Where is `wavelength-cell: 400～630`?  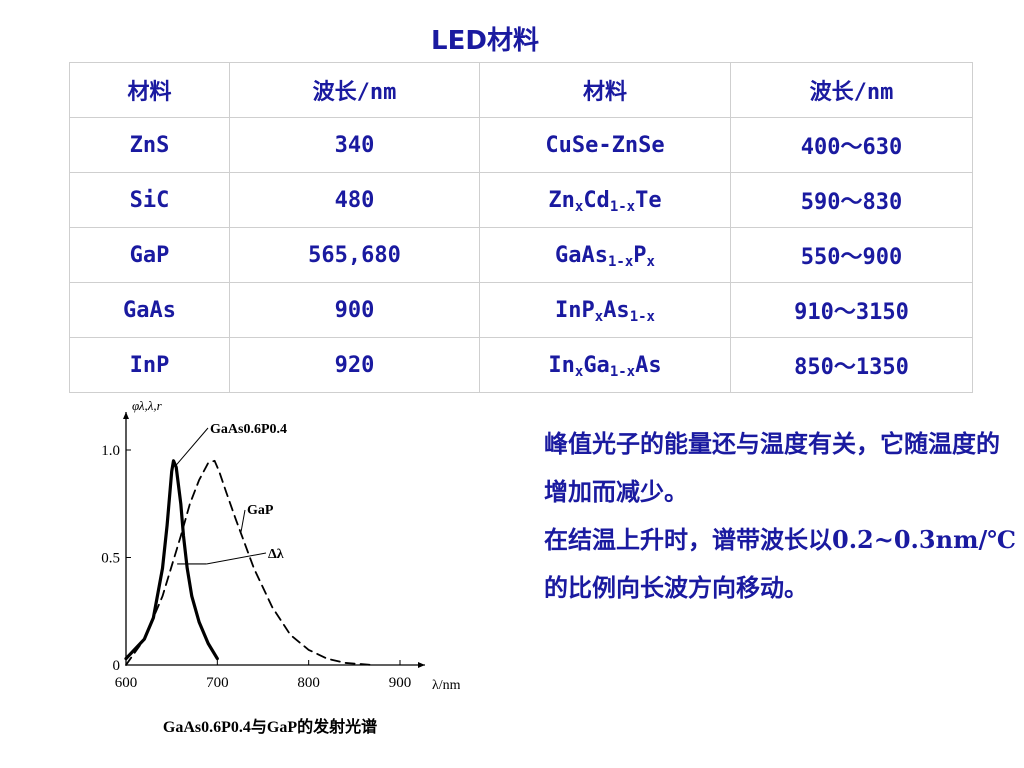 wavelength-cell: 400～630 is located at coordinates (851, 145).